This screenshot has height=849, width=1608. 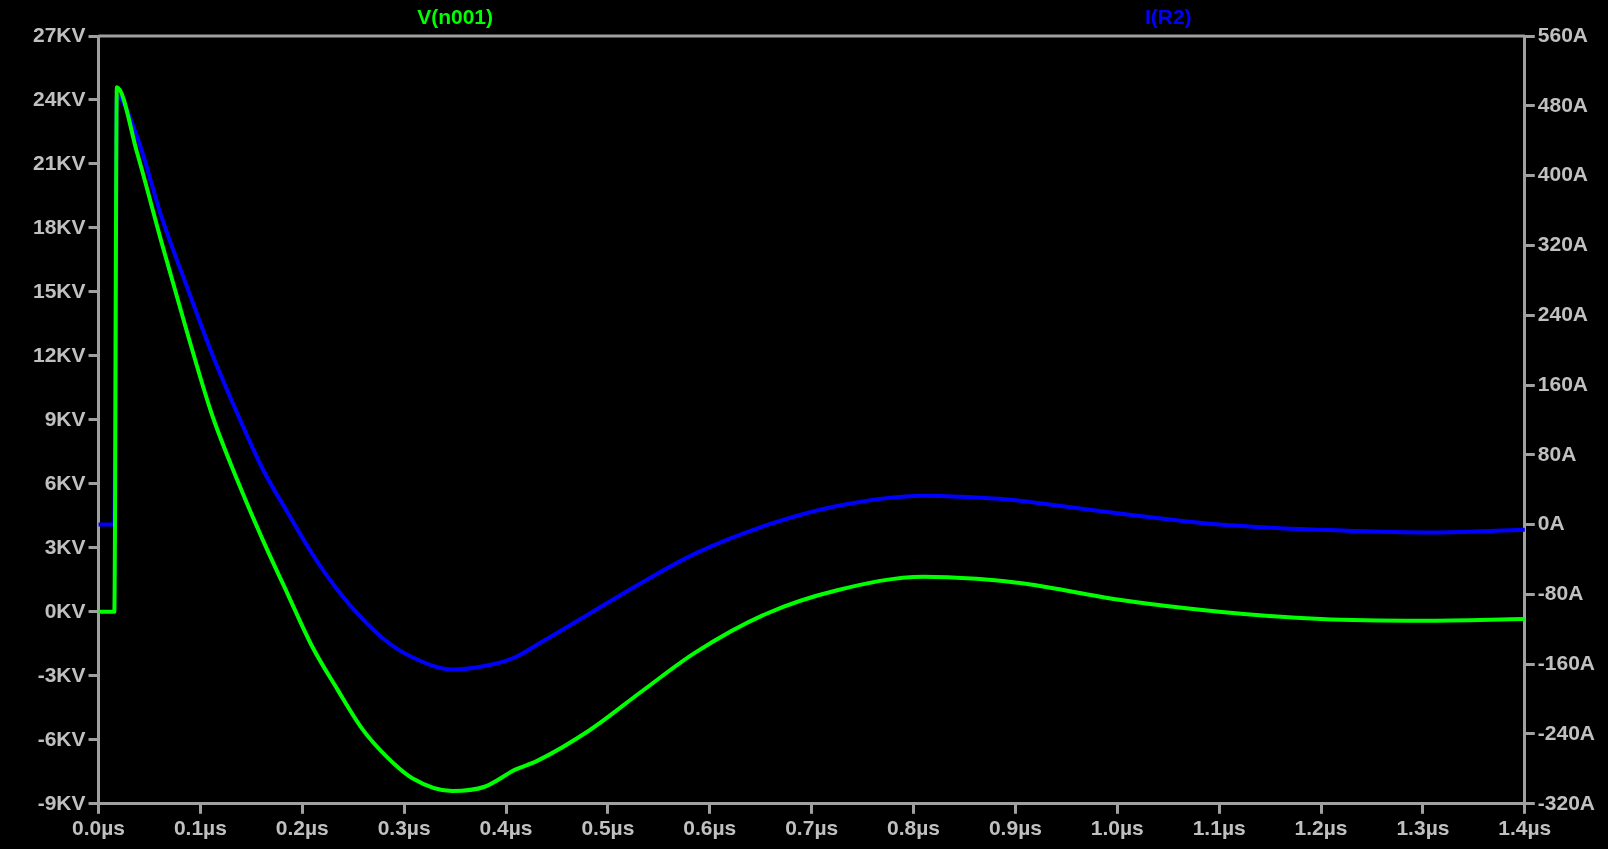 What do you see at coordinates (99, 828) in the screenshot?
I see `x-tick-label: 0.0µs` at bounding box center [99, 828].